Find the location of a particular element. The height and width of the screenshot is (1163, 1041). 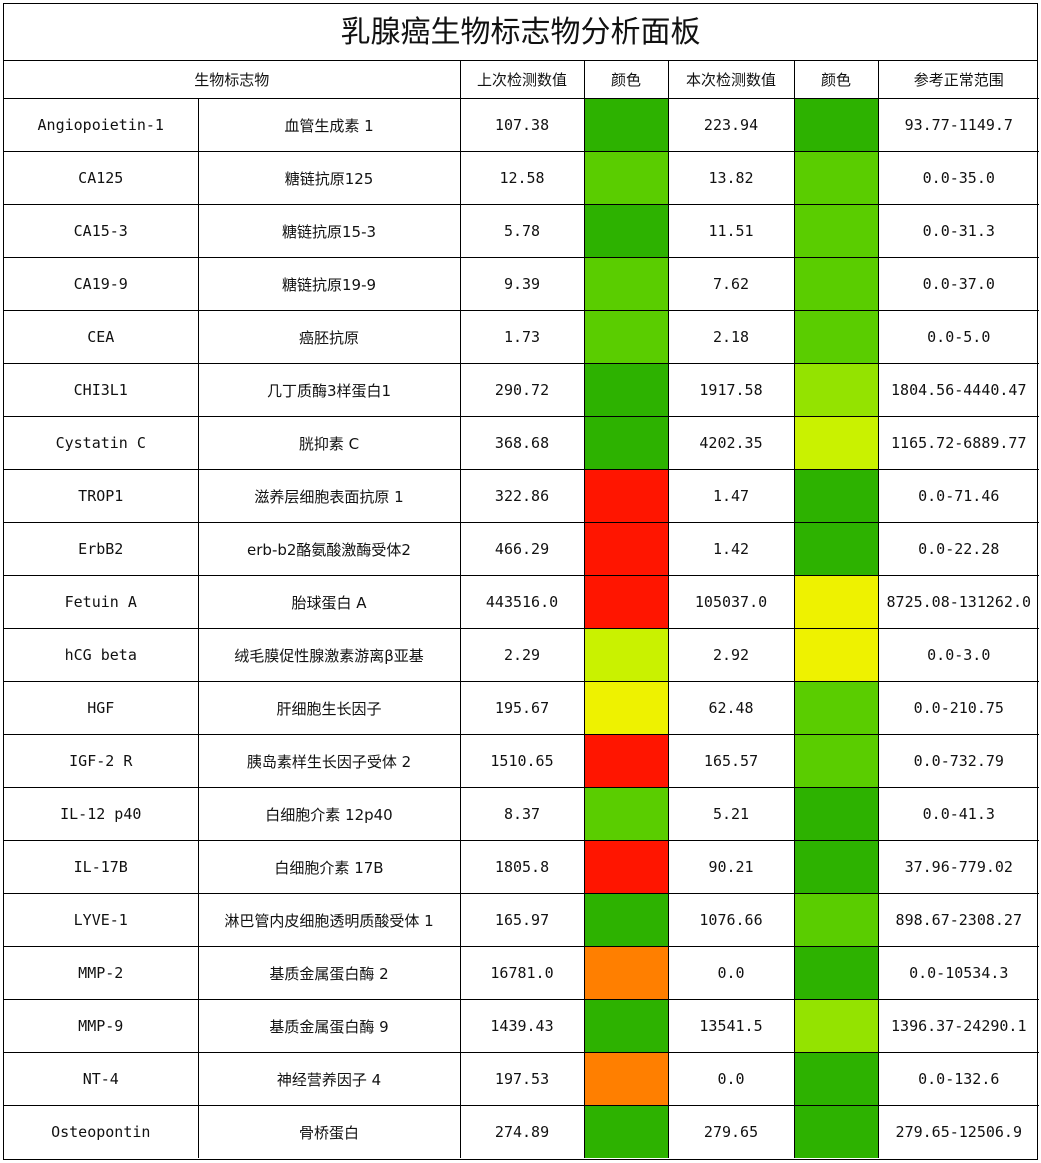

prev-value-cell: 274.89 is located at coordinates (522, 1131).